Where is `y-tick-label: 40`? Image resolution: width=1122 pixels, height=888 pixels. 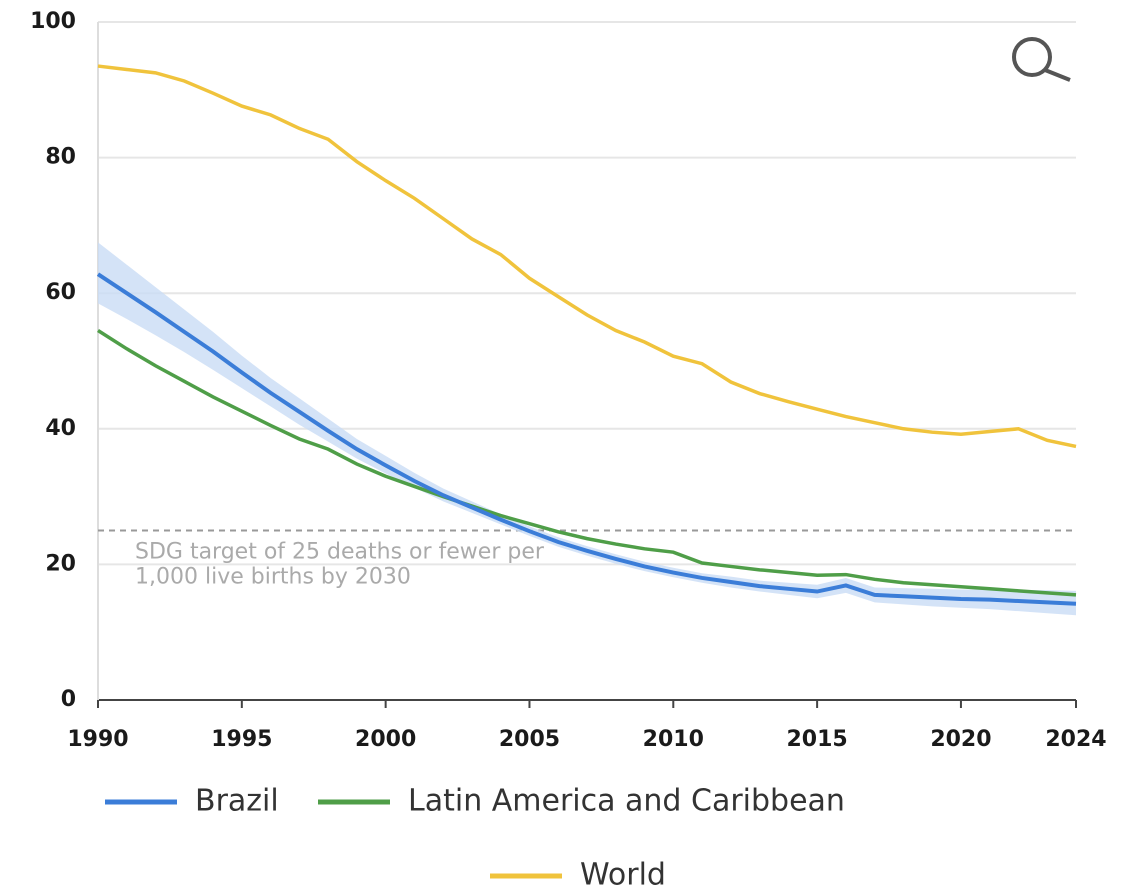
y-tick-label: 40 is located at coordinates (60, 428).